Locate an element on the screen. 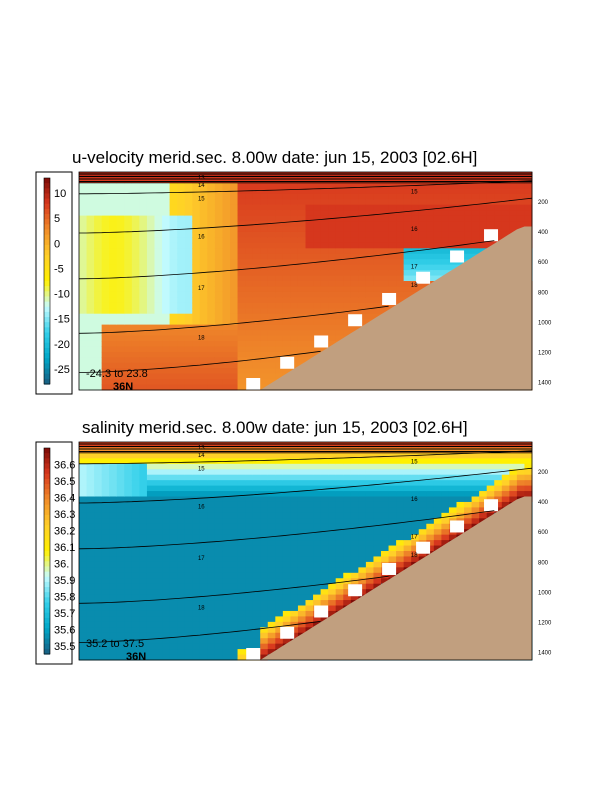  contour-line is located at coordinates (286, 530).